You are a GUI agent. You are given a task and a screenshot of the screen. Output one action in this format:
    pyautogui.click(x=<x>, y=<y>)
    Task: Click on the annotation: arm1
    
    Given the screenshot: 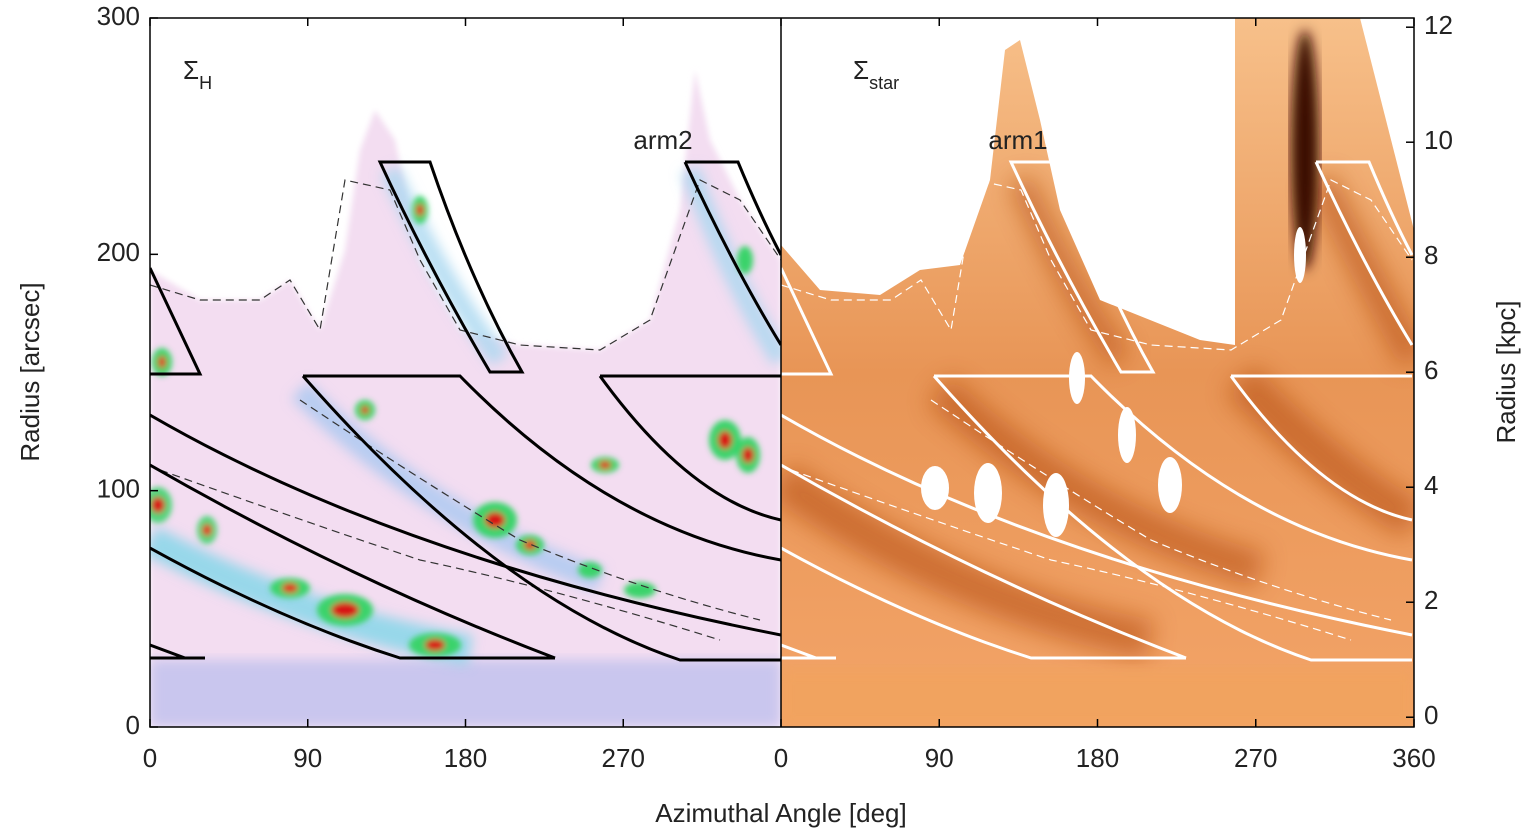 What is the action you would take?
    pyautogui.click(x=1017, y=140)
    